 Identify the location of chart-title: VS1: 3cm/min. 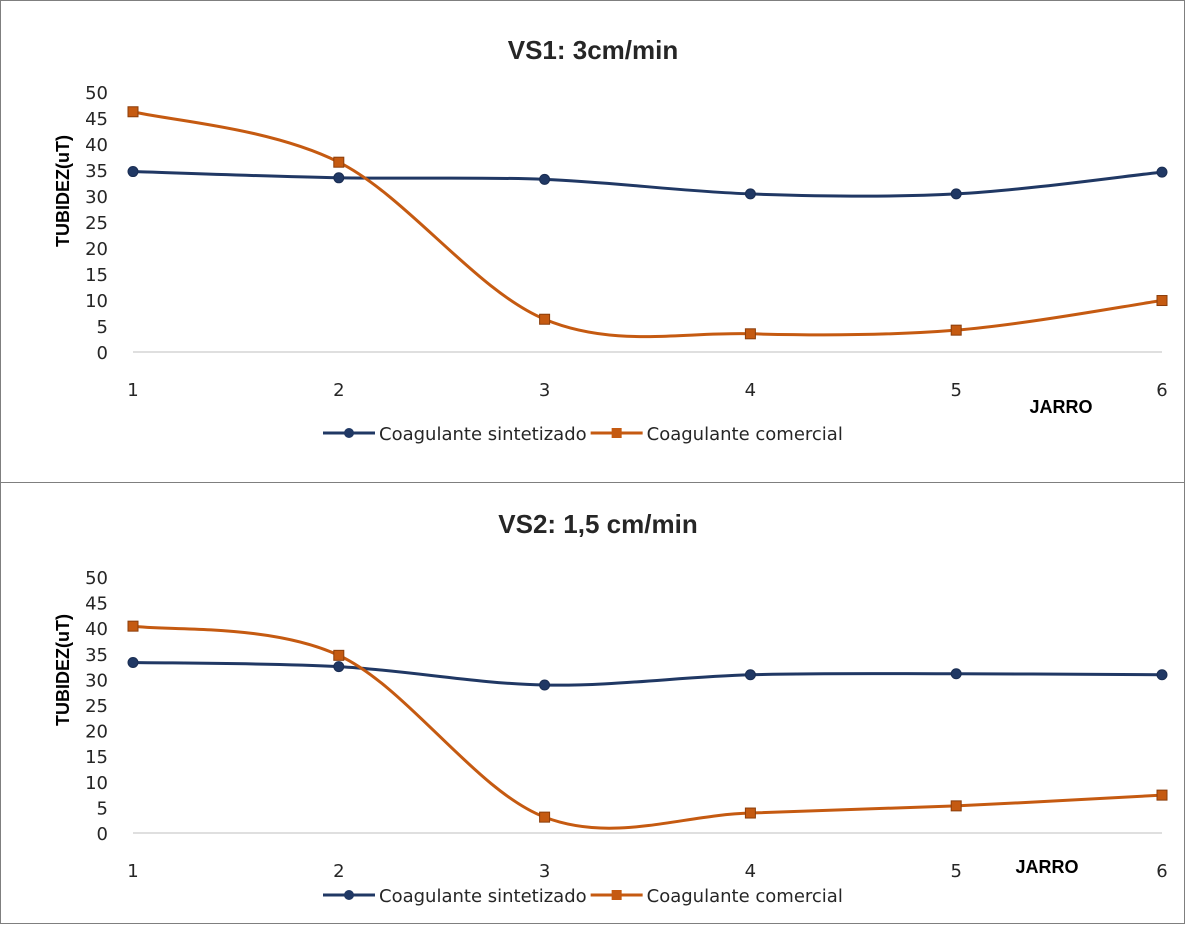
(593, 50).